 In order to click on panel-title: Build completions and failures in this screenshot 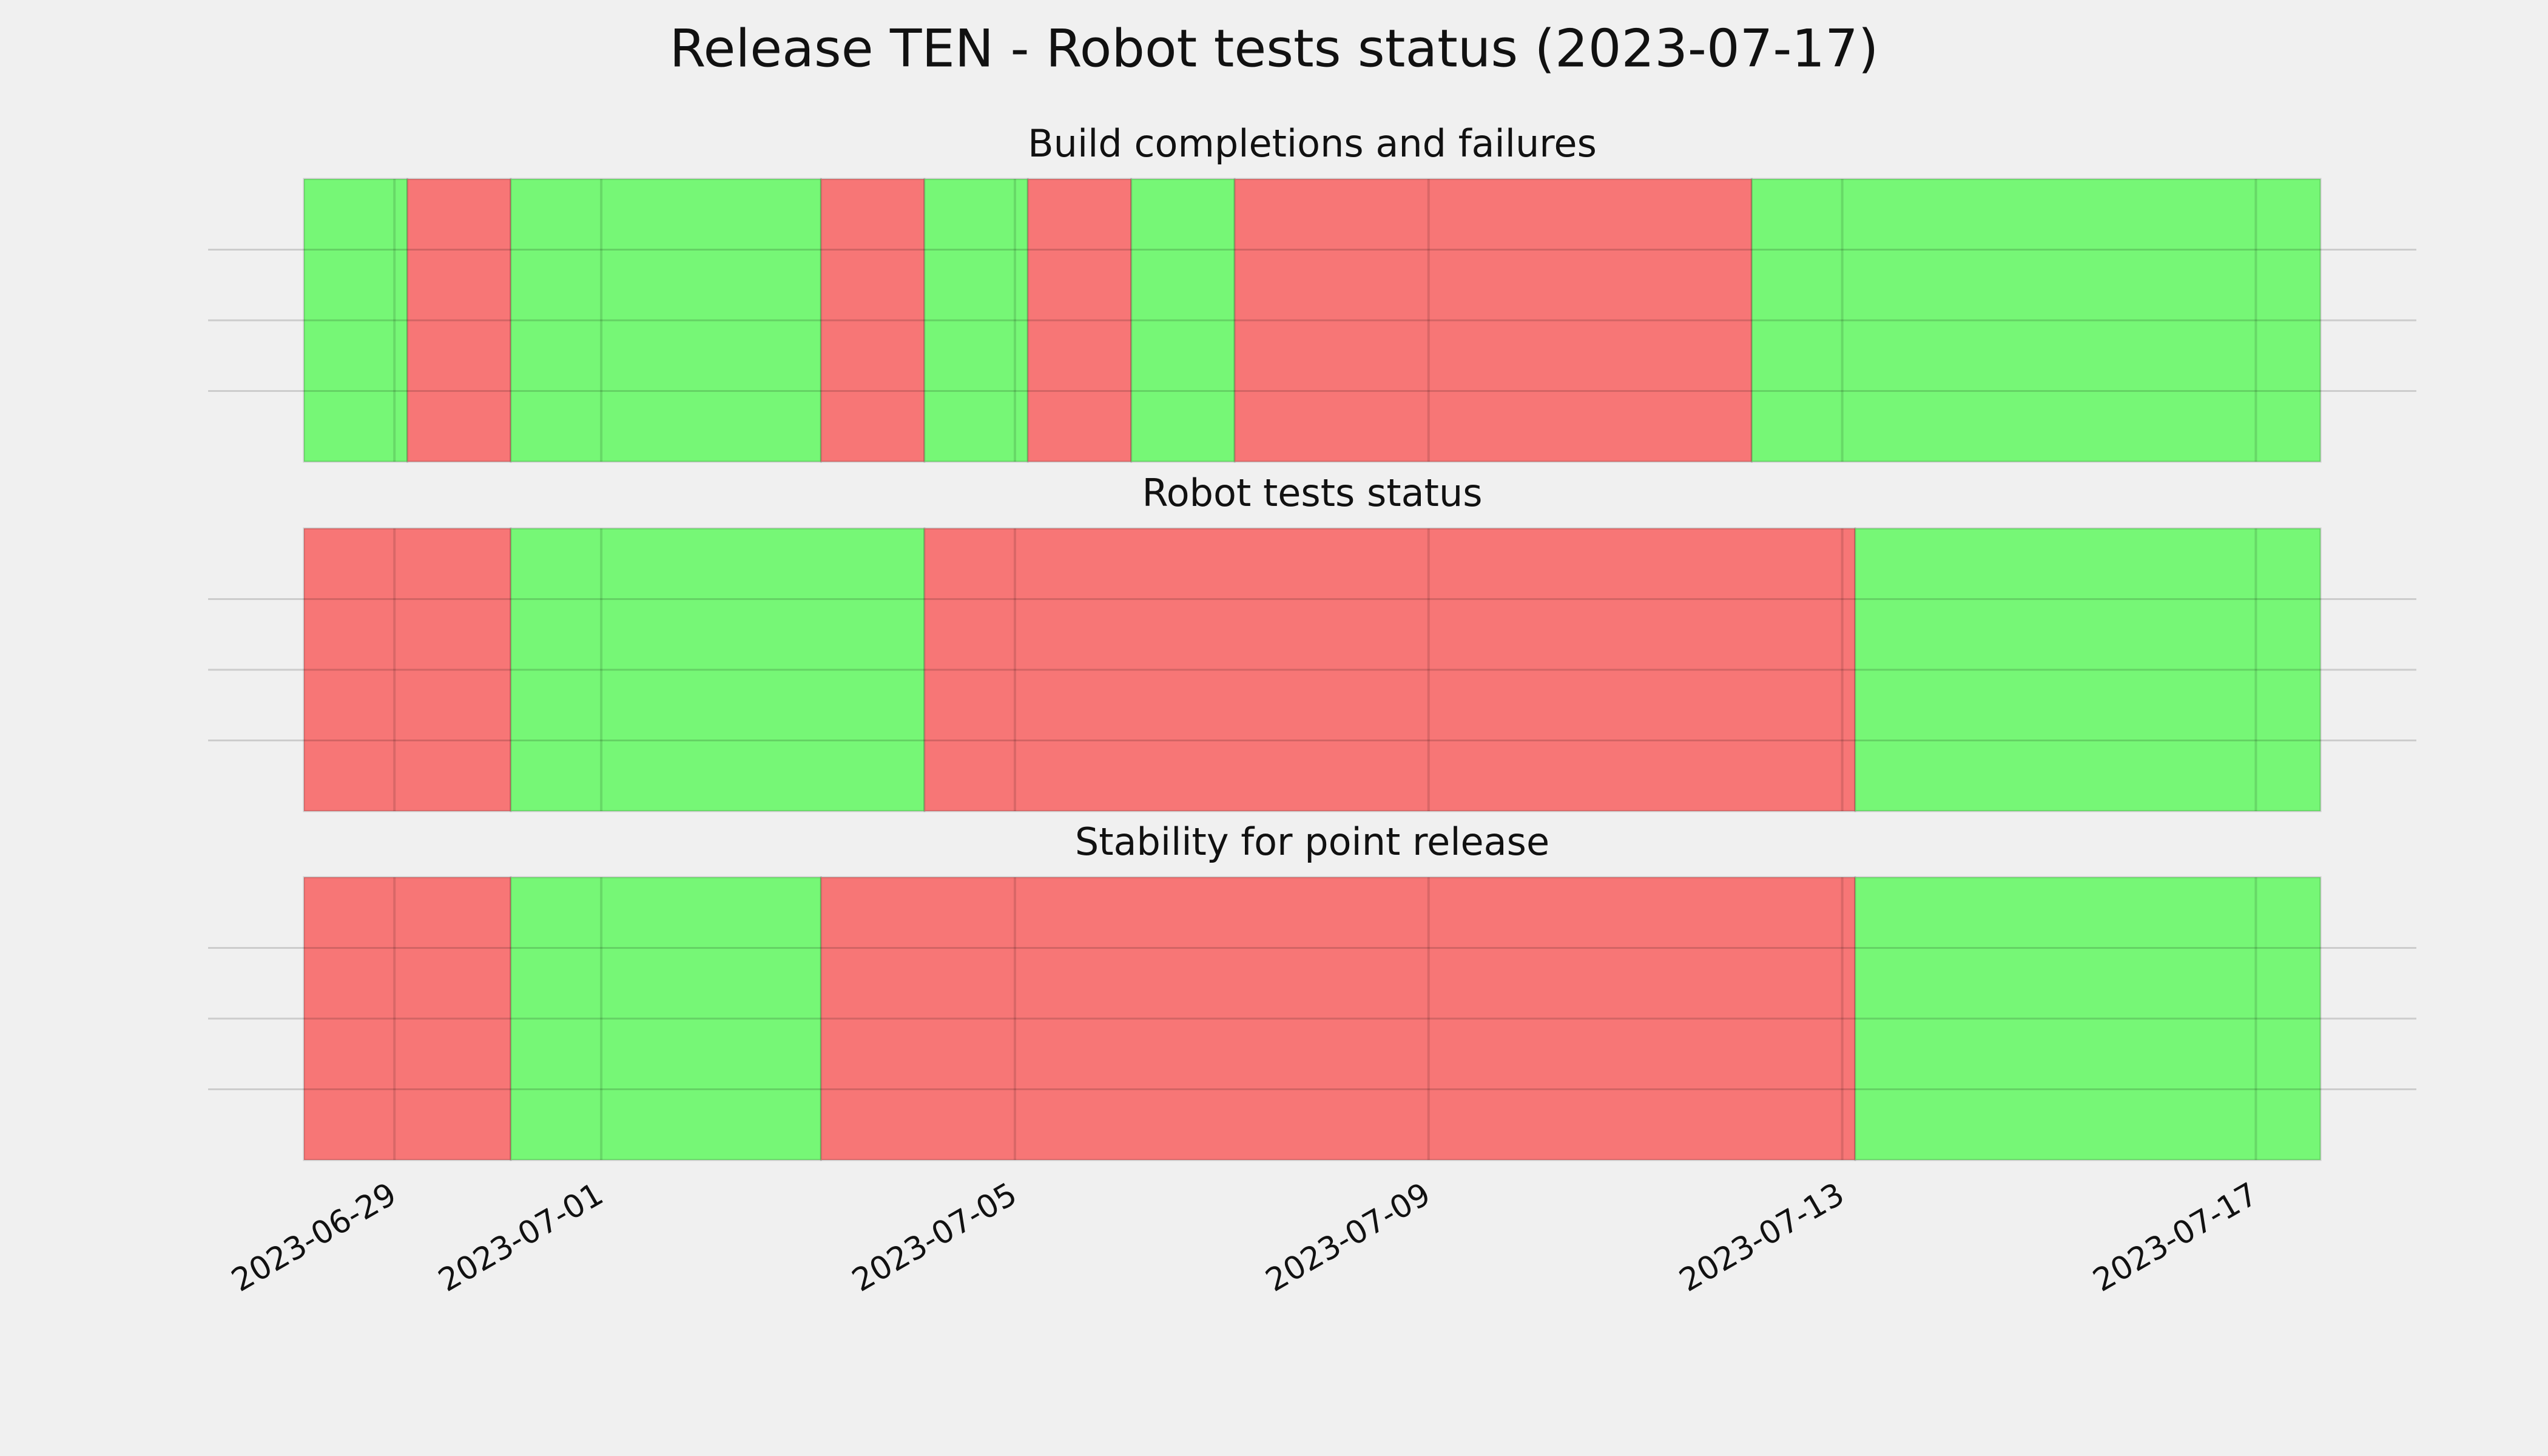, I will do `click(1312, 143)`.